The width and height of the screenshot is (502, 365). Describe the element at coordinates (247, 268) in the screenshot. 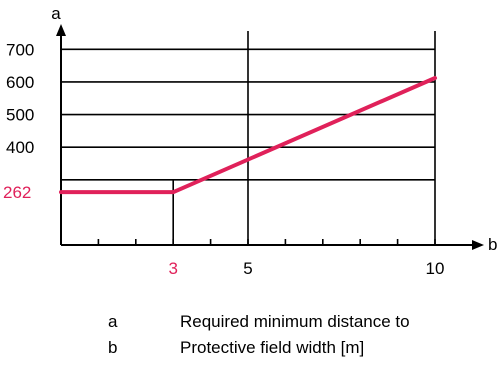

I see `x-tick-label: 5` at that location.